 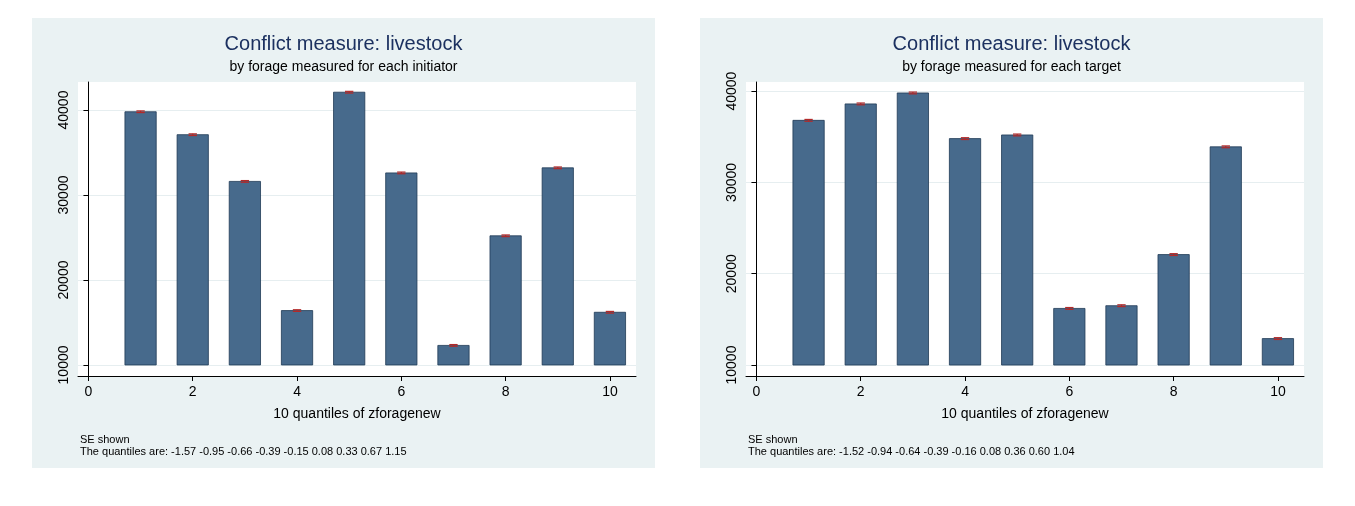 What do you see at coordinates (1011, 66) in the screenshot?
I see `chart-subtitle: by forage measured for each target` at bounding box center [1011, 66].